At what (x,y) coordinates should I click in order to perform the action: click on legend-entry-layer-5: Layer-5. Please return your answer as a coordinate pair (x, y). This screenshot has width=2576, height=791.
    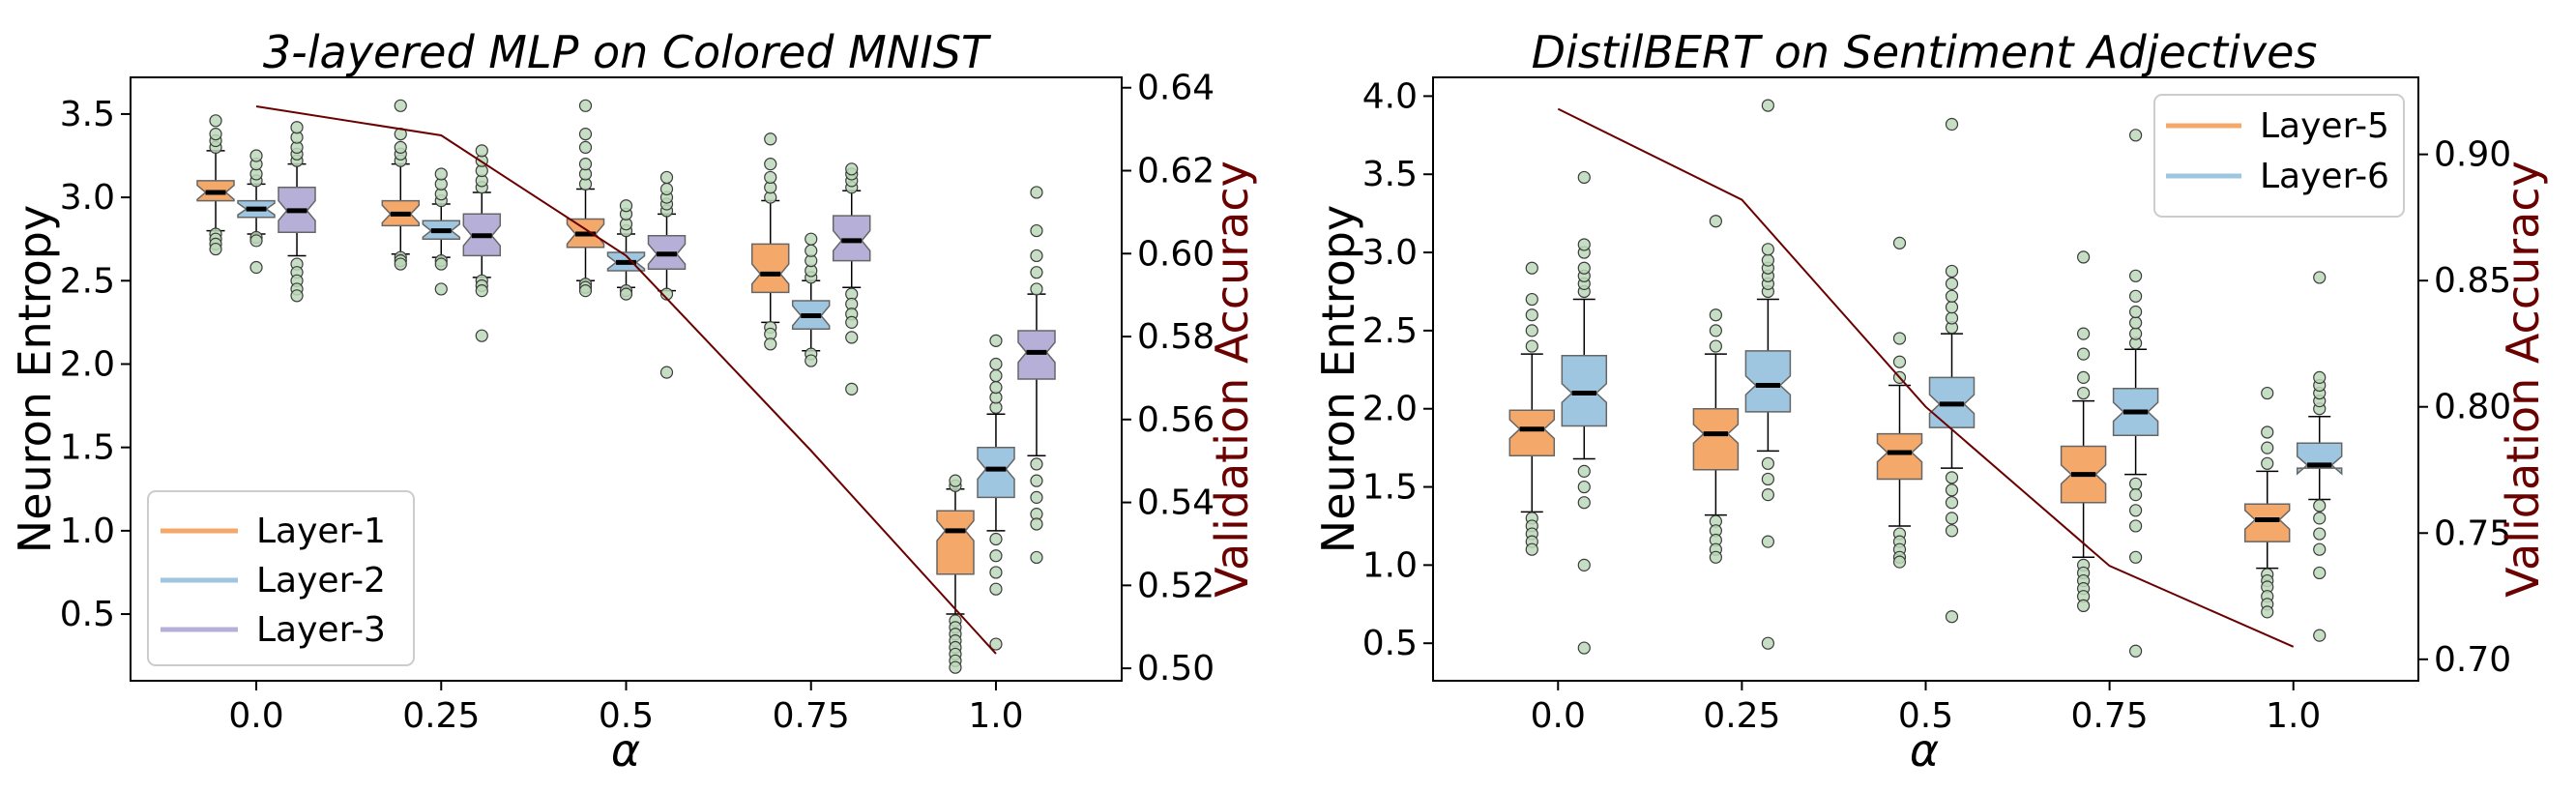
    Looking at the image, I should click on (2277, 126).